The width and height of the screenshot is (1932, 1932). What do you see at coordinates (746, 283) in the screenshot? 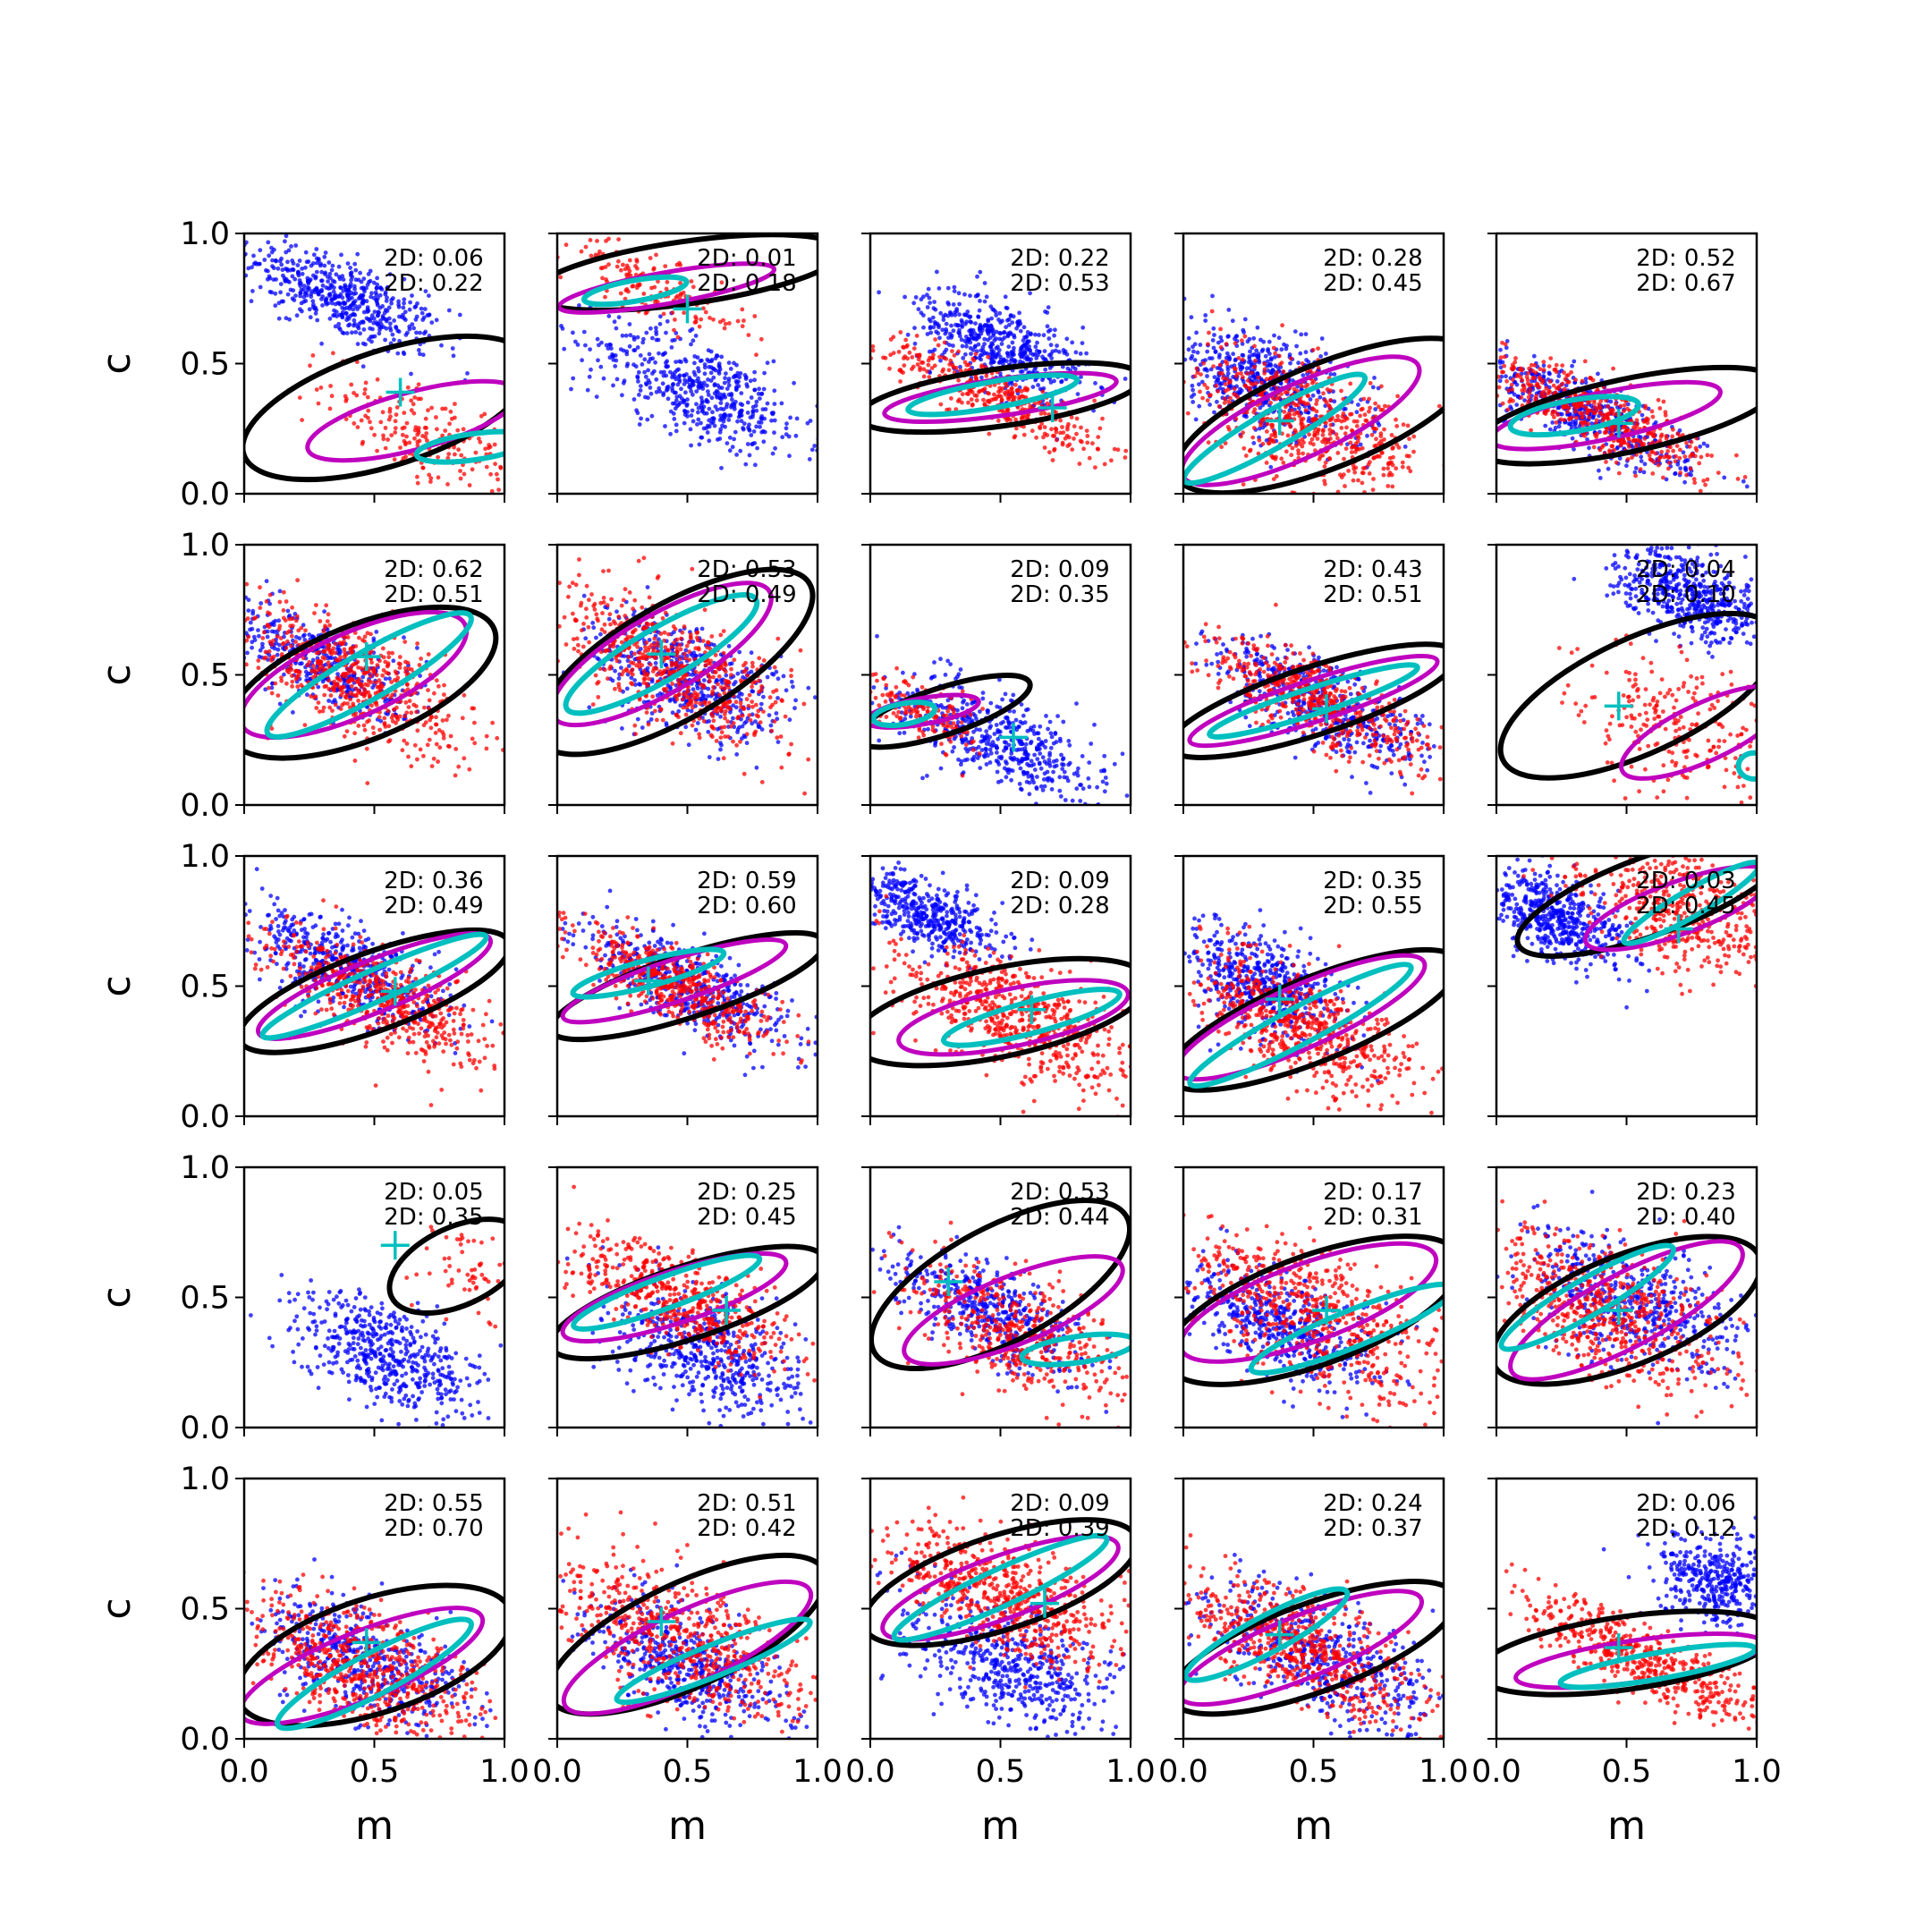
I see `stat-label: 2D: 0.18` at bounding box center [746, 283].